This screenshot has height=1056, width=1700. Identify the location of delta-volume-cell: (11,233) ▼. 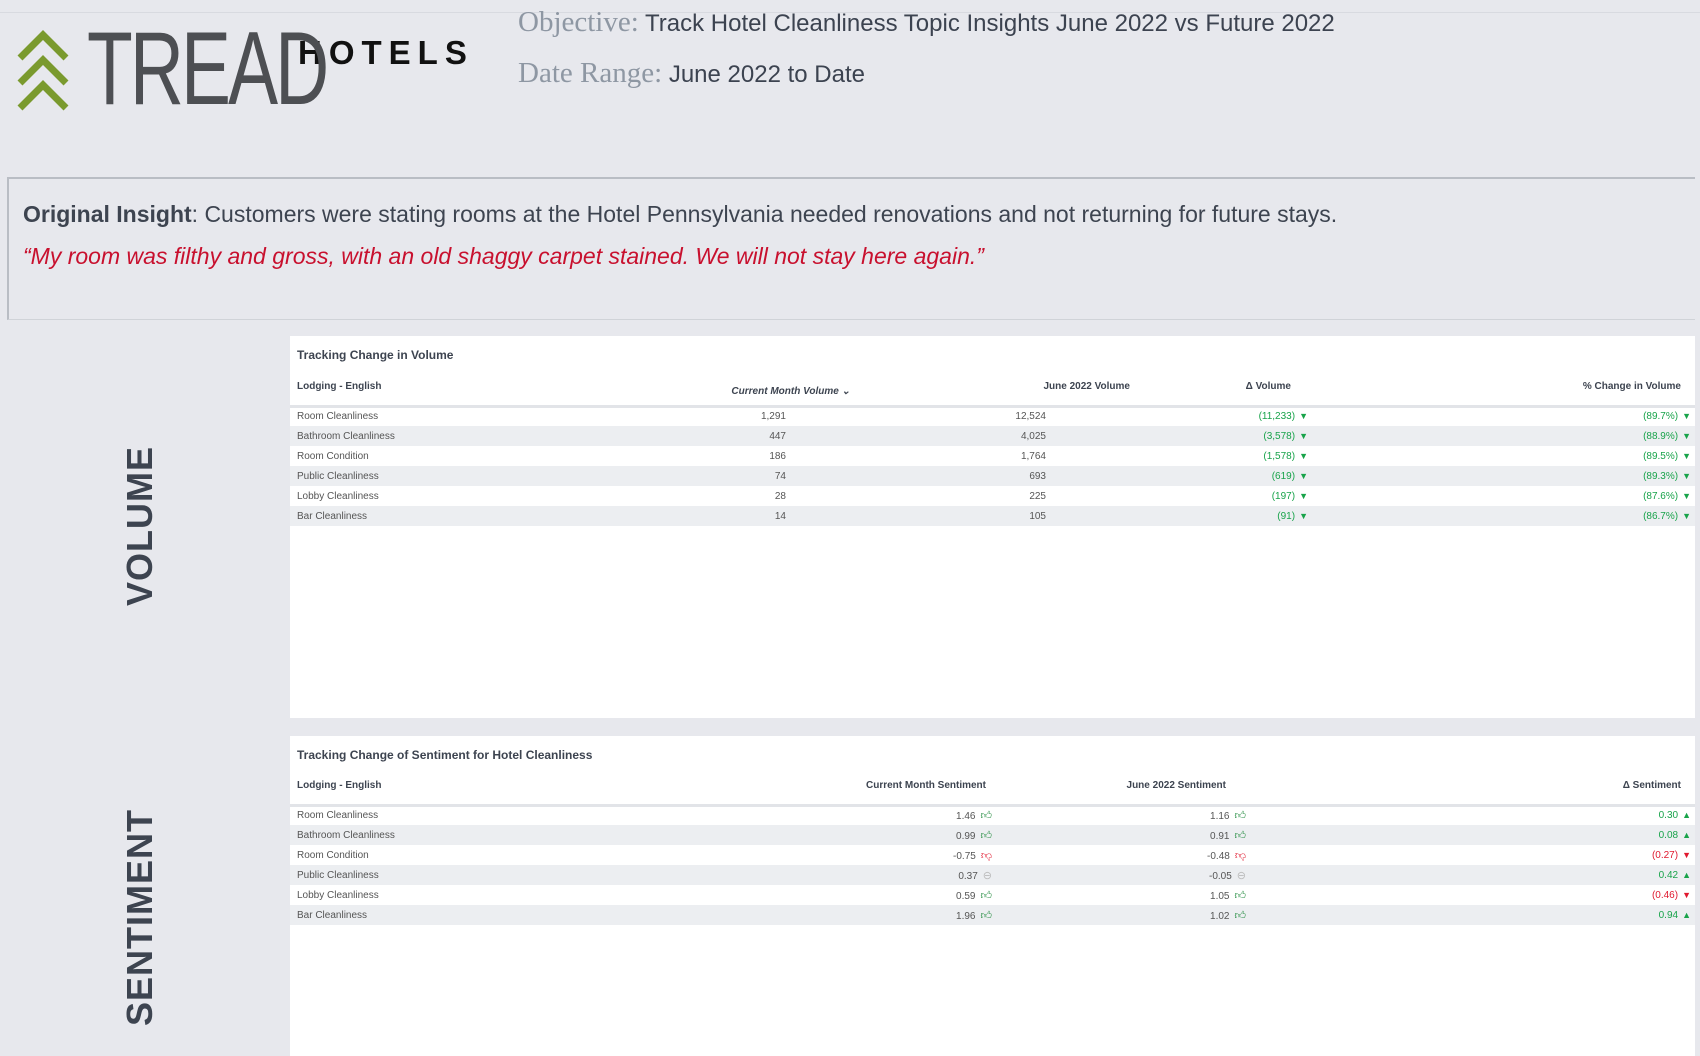
(1276, 416).